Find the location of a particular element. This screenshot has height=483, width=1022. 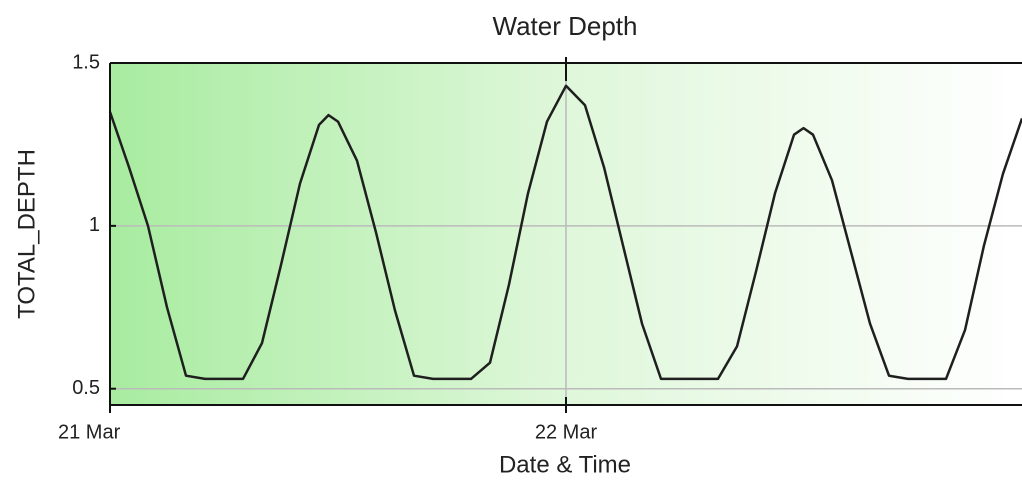

x-tick-label: 22 Mar is located at coordinates (566, 432).